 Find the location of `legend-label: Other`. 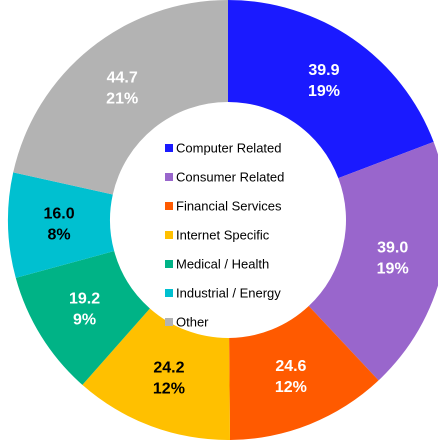

legend-label: Other is located at coordinates (192, 321).